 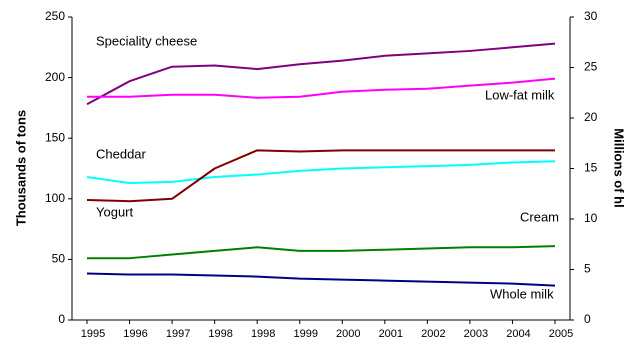 I want to click on y2-axis-label: Millions of hl, so click(x=619, y=167).